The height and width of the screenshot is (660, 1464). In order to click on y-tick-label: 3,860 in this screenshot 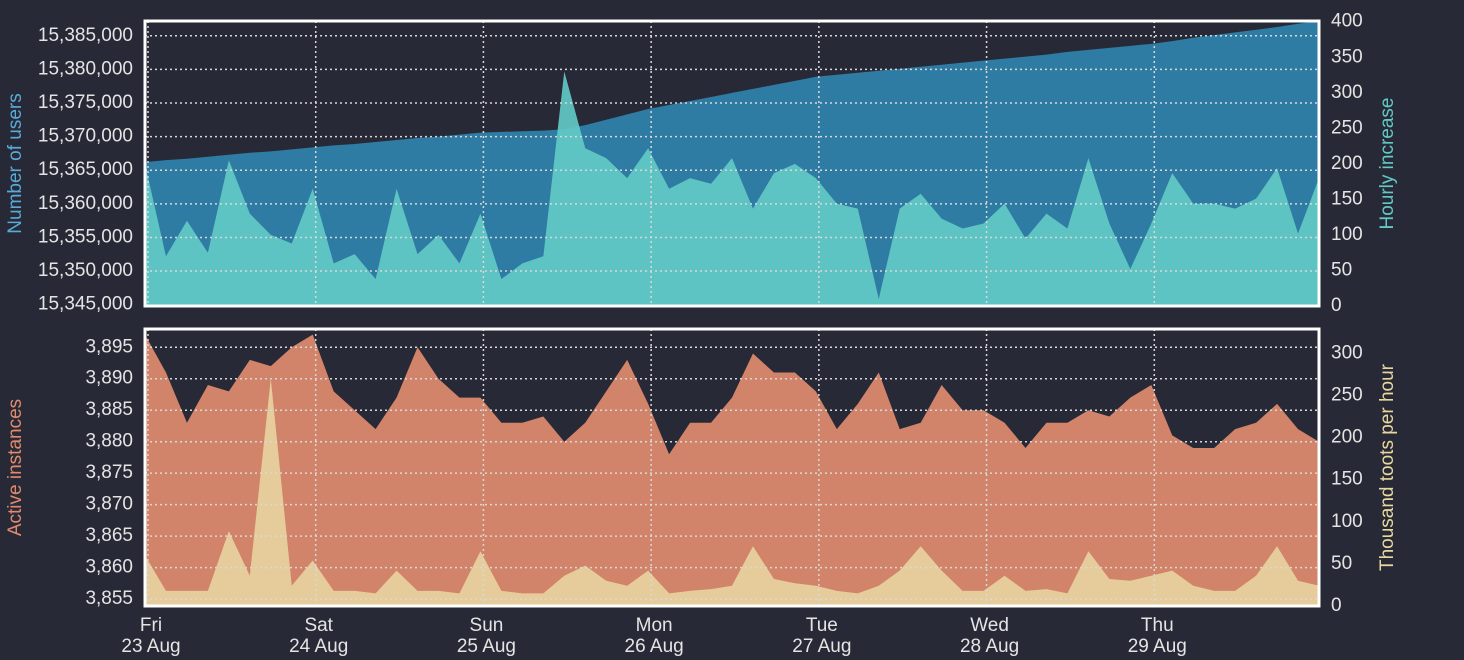, I will do `click(109, 567)`.